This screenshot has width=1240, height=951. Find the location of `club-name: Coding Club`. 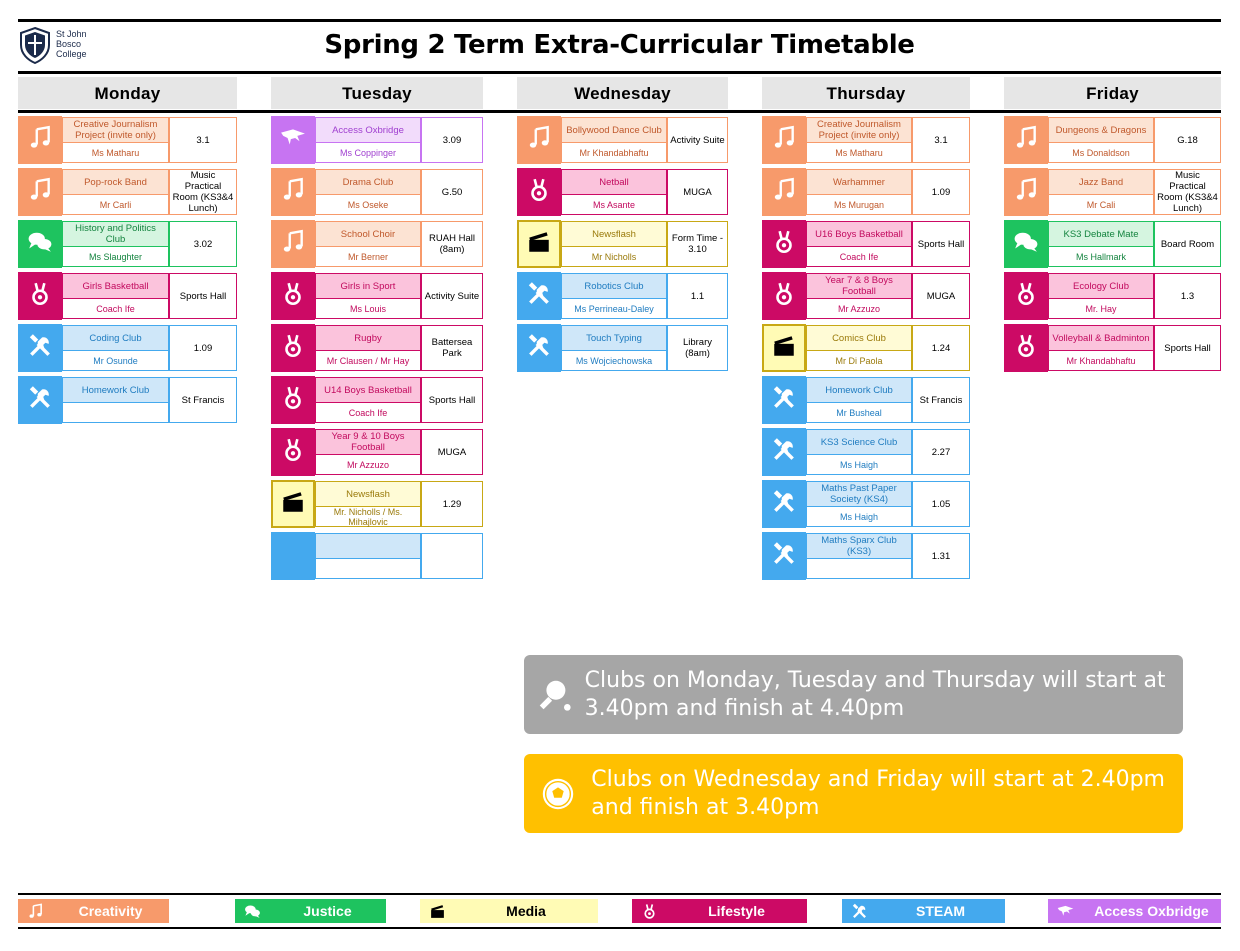

club-name: Coding Club is located at coordinates (115, 337).